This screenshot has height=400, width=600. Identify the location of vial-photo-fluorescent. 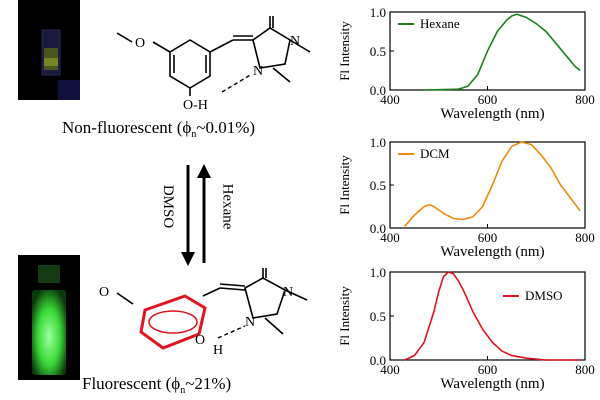
(49, 317).